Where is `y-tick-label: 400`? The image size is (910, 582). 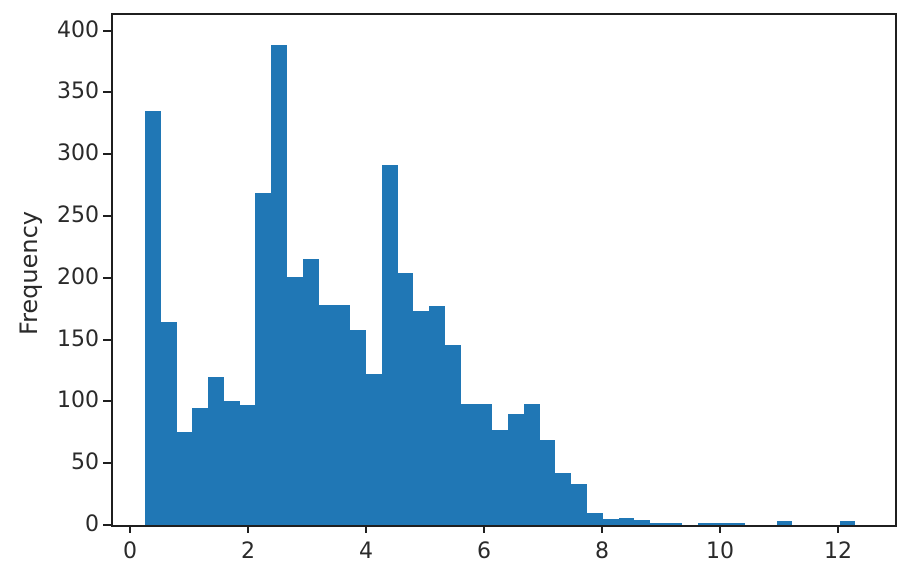 y-tick-label: 400 is located at coordinates (78, 30).